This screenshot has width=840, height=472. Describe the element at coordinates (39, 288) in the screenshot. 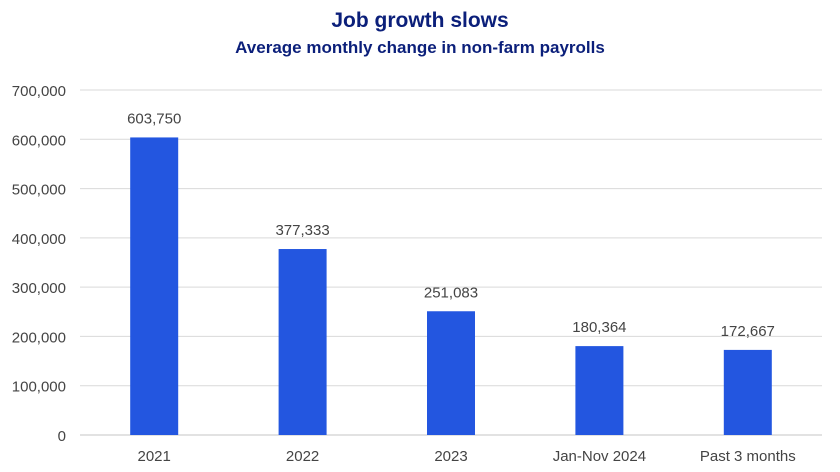

I see `y-tick-label: 300,000` at that location.